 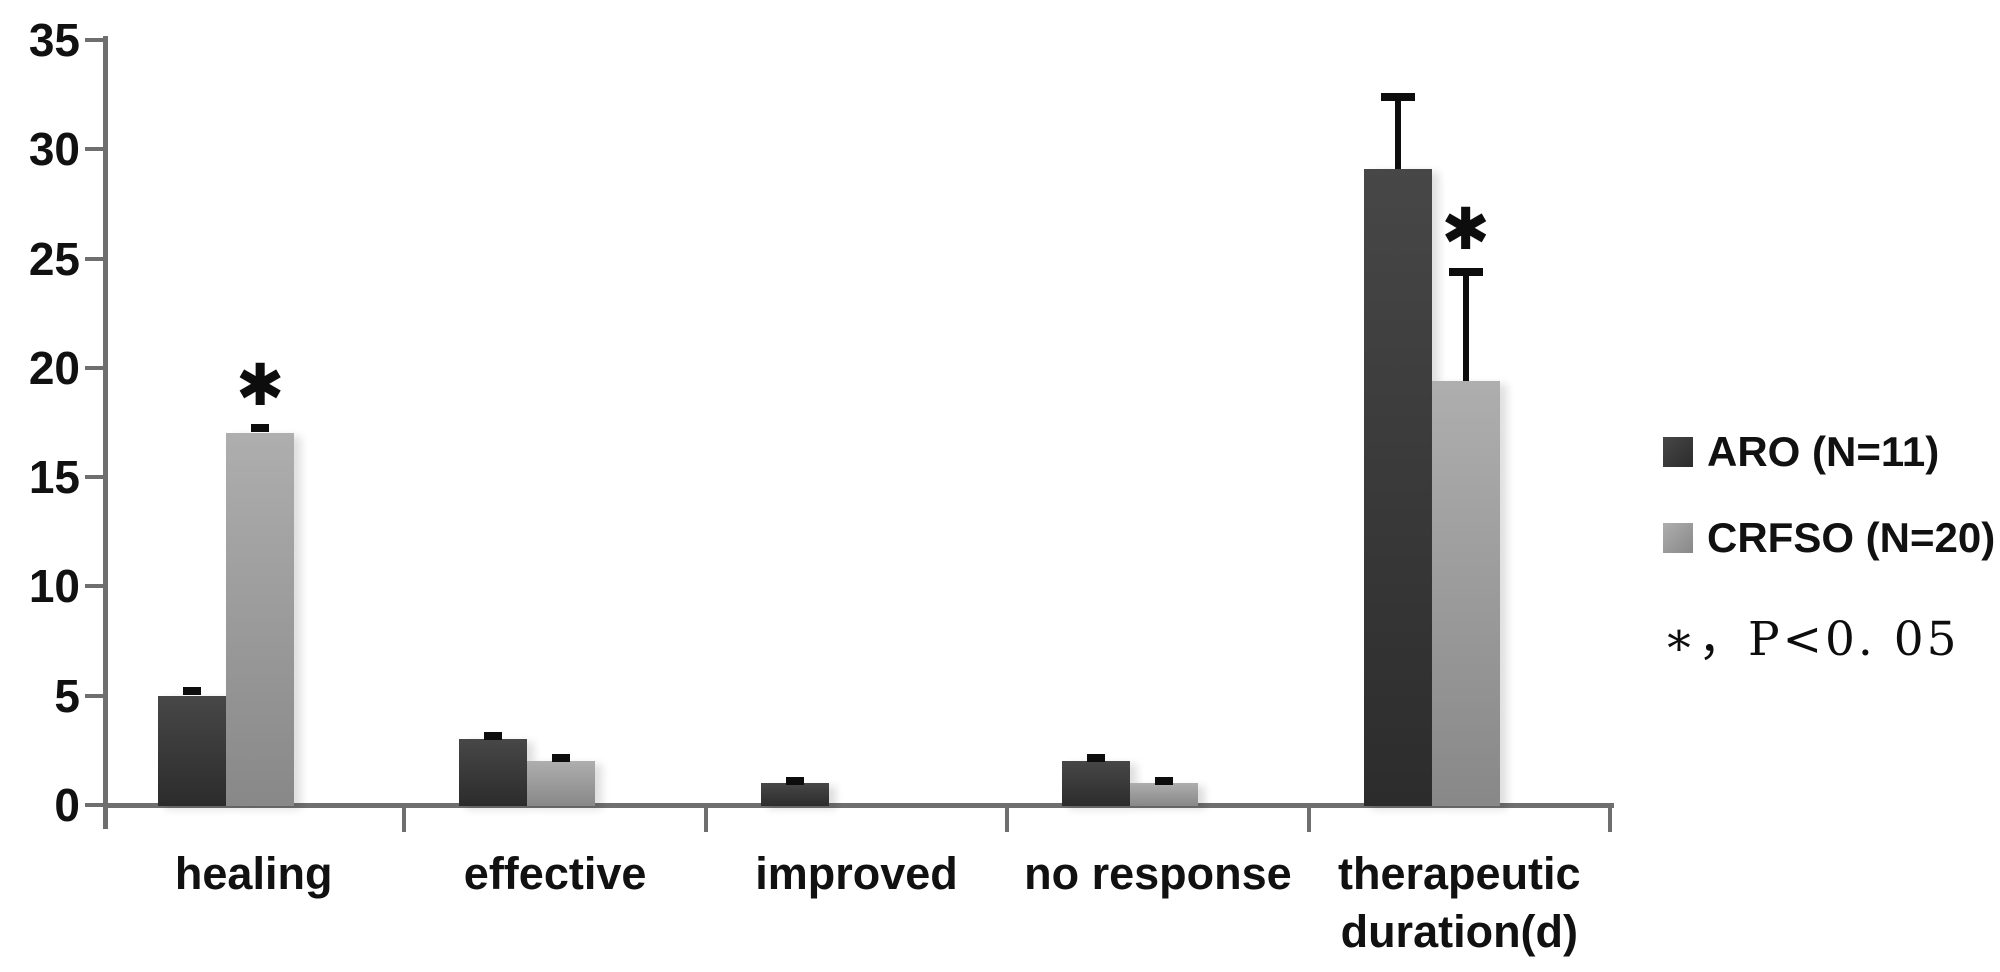 What do you see at coordinates (54, 586) in the screenshot?
I see `y-tick-label: 10` at bounding box center [54, 586].